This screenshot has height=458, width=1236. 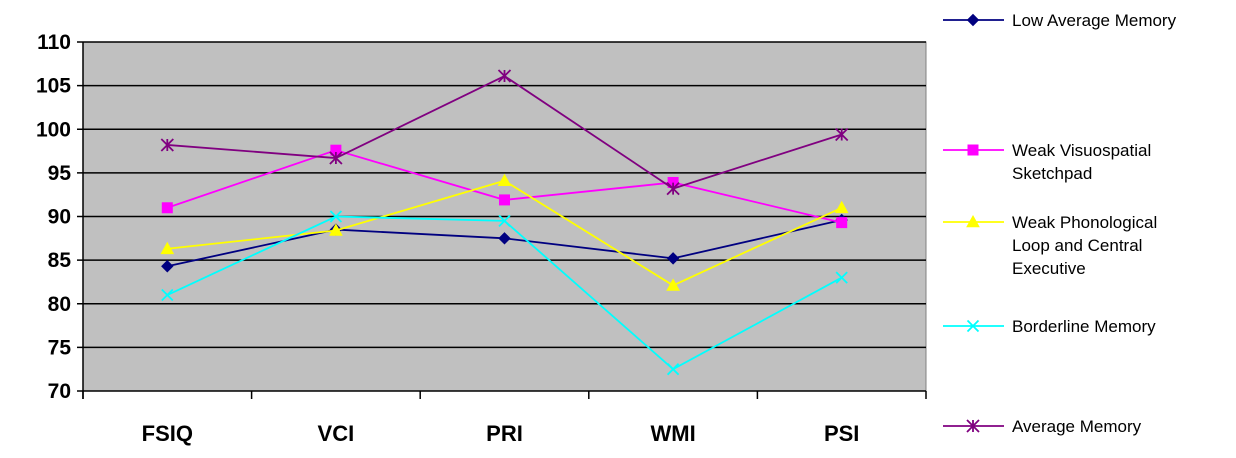 I want to click on y-tick-label: 90, so click(x=59, y=217).